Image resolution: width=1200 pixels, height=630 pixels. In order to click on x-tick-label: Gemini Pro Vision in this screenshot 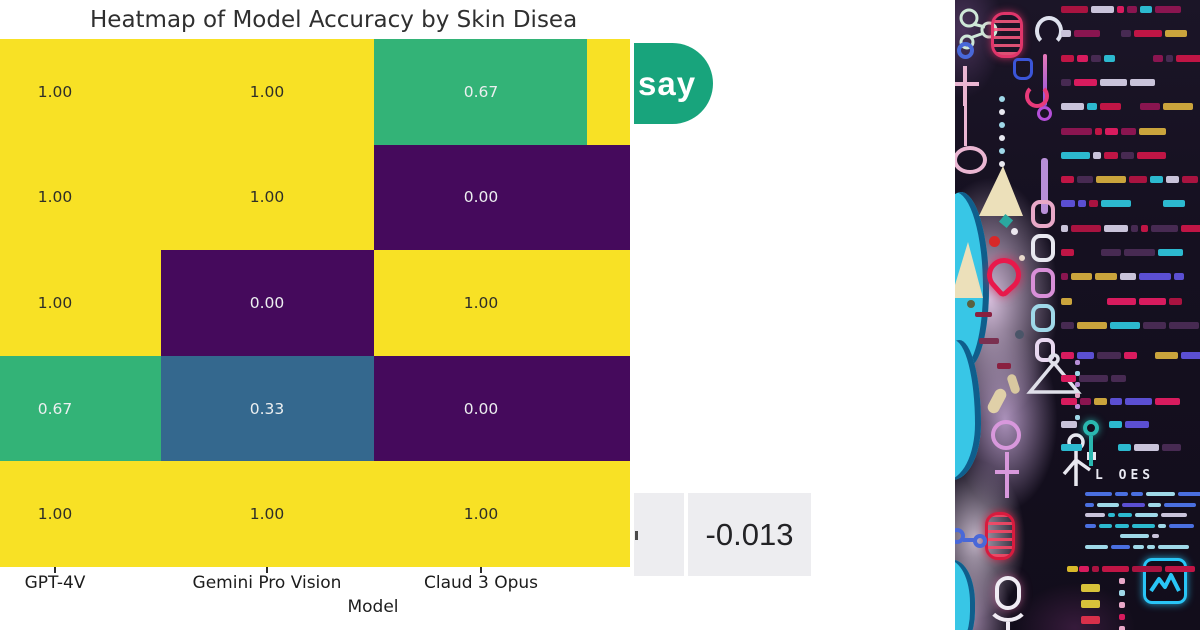, I will do `click(267, 583)`.